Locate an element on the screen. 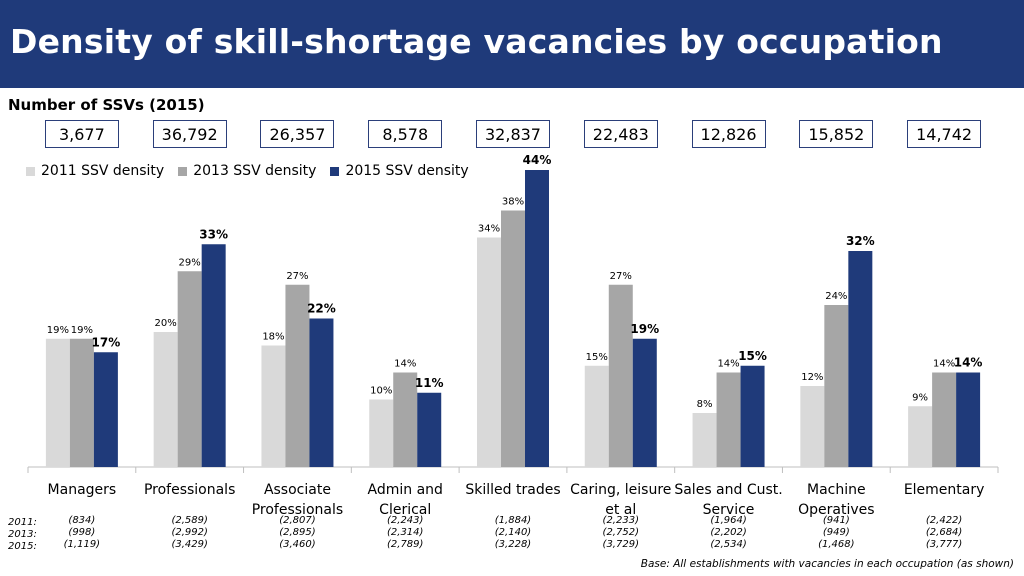  base-size-value: (949) is located at coordinates (836, 532).